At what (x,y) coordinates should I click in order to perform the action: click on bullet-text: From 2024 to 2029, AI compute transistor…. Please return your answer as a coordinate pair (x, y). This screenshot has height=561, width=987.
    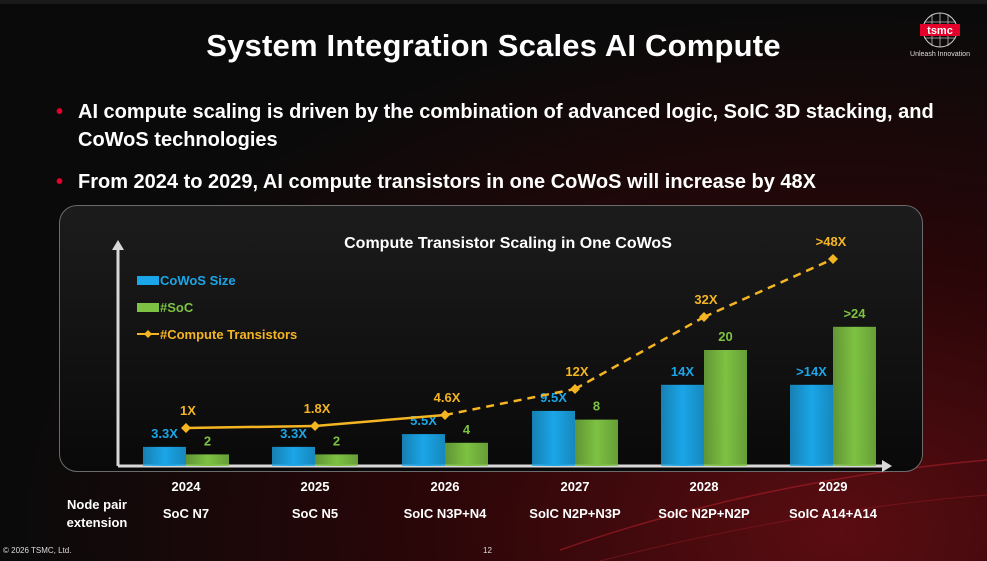
    Looking at the image, I should click on (447, 182).